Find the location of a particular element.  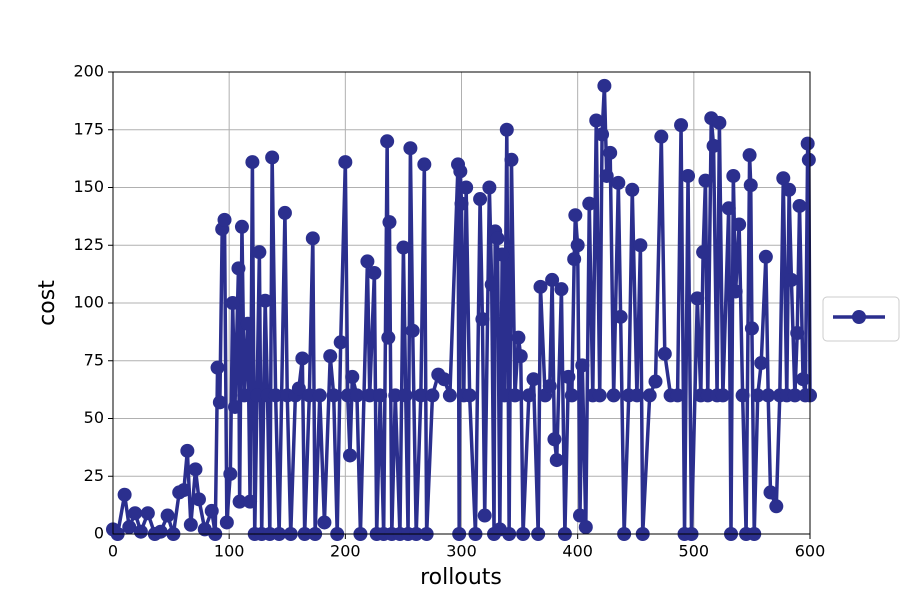

x-tick-label: 200 is located at coordinates (345, 551).